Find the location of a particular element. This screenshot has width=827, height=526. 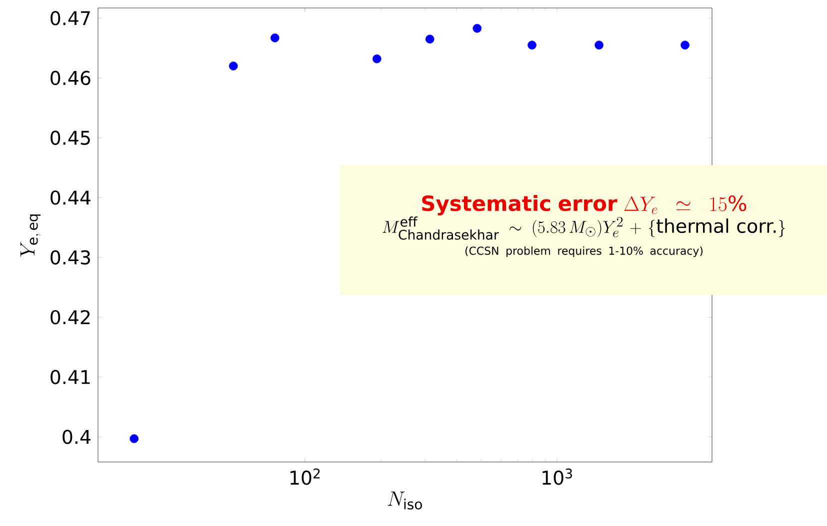

y-tick-label: 0.42 is located at coordinates (70, 317).